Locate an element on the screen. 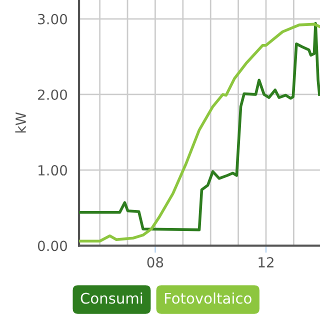 The width and height of the screenshot is (320, 317). y-tick-label: 2.00 is located at coordinates (53, 94).